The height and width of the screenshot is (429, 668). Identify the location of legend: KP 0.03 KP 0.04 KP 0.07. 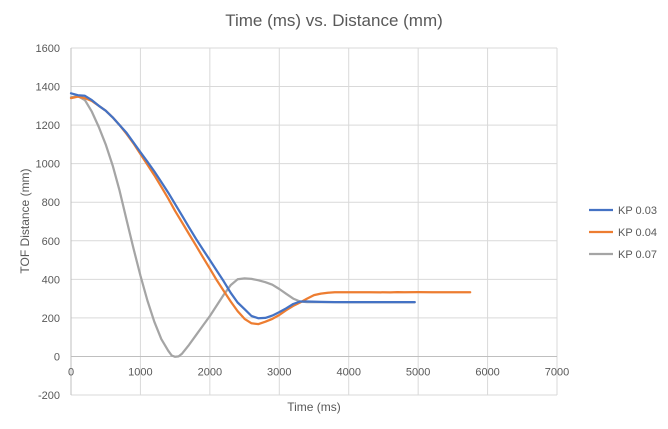
(623, 233).